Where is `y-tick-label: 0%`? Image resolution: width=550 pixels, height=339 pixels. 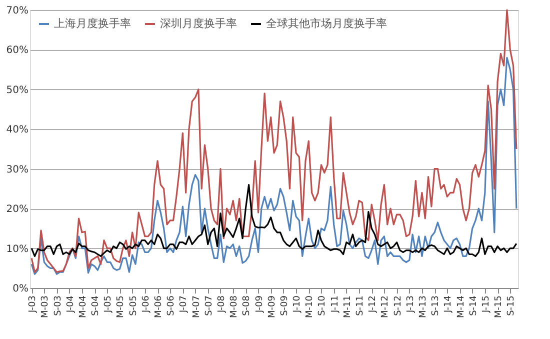 y-tick-label: 0% is located at coordinates (20, 289).